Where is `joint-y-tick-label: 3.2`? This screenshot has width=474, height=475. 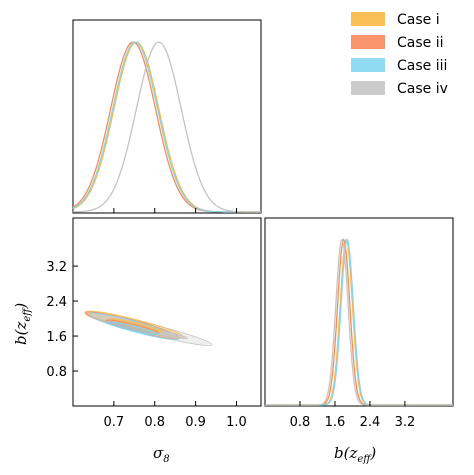
joint-y-tick-label: 3.2 is located at coordinates (56, 267).